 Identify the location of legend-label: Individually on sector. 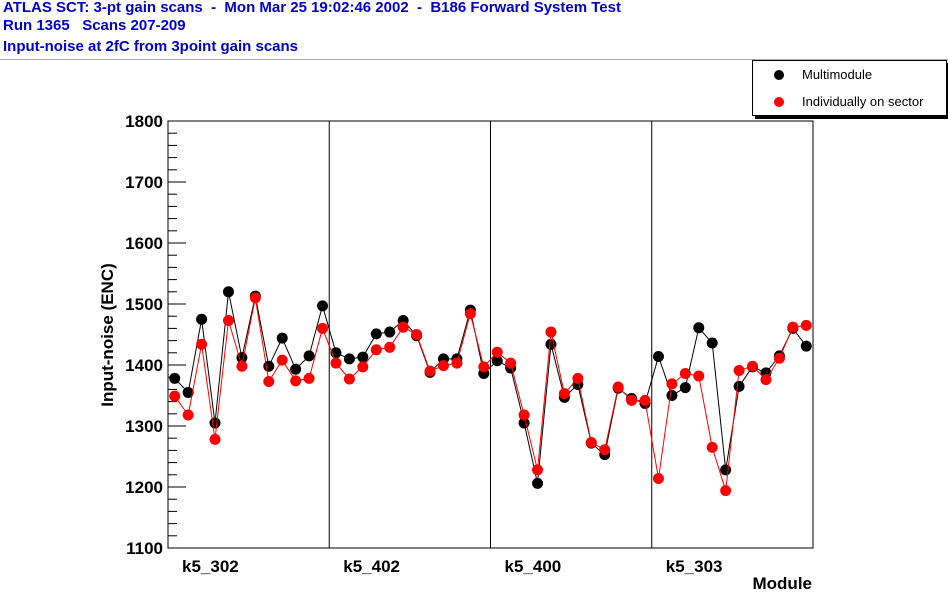
(863, 101).